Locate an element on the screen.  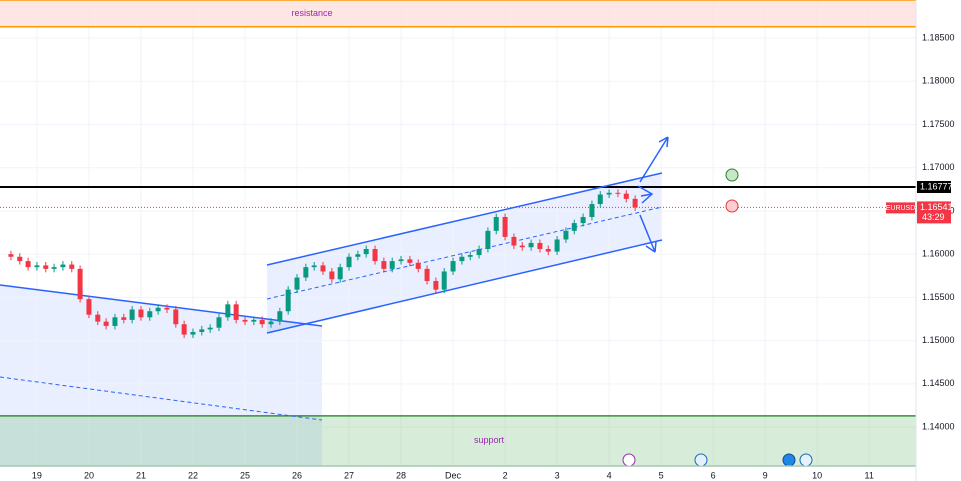
x-tick-label: 19 is located at coordinates (37, 475).